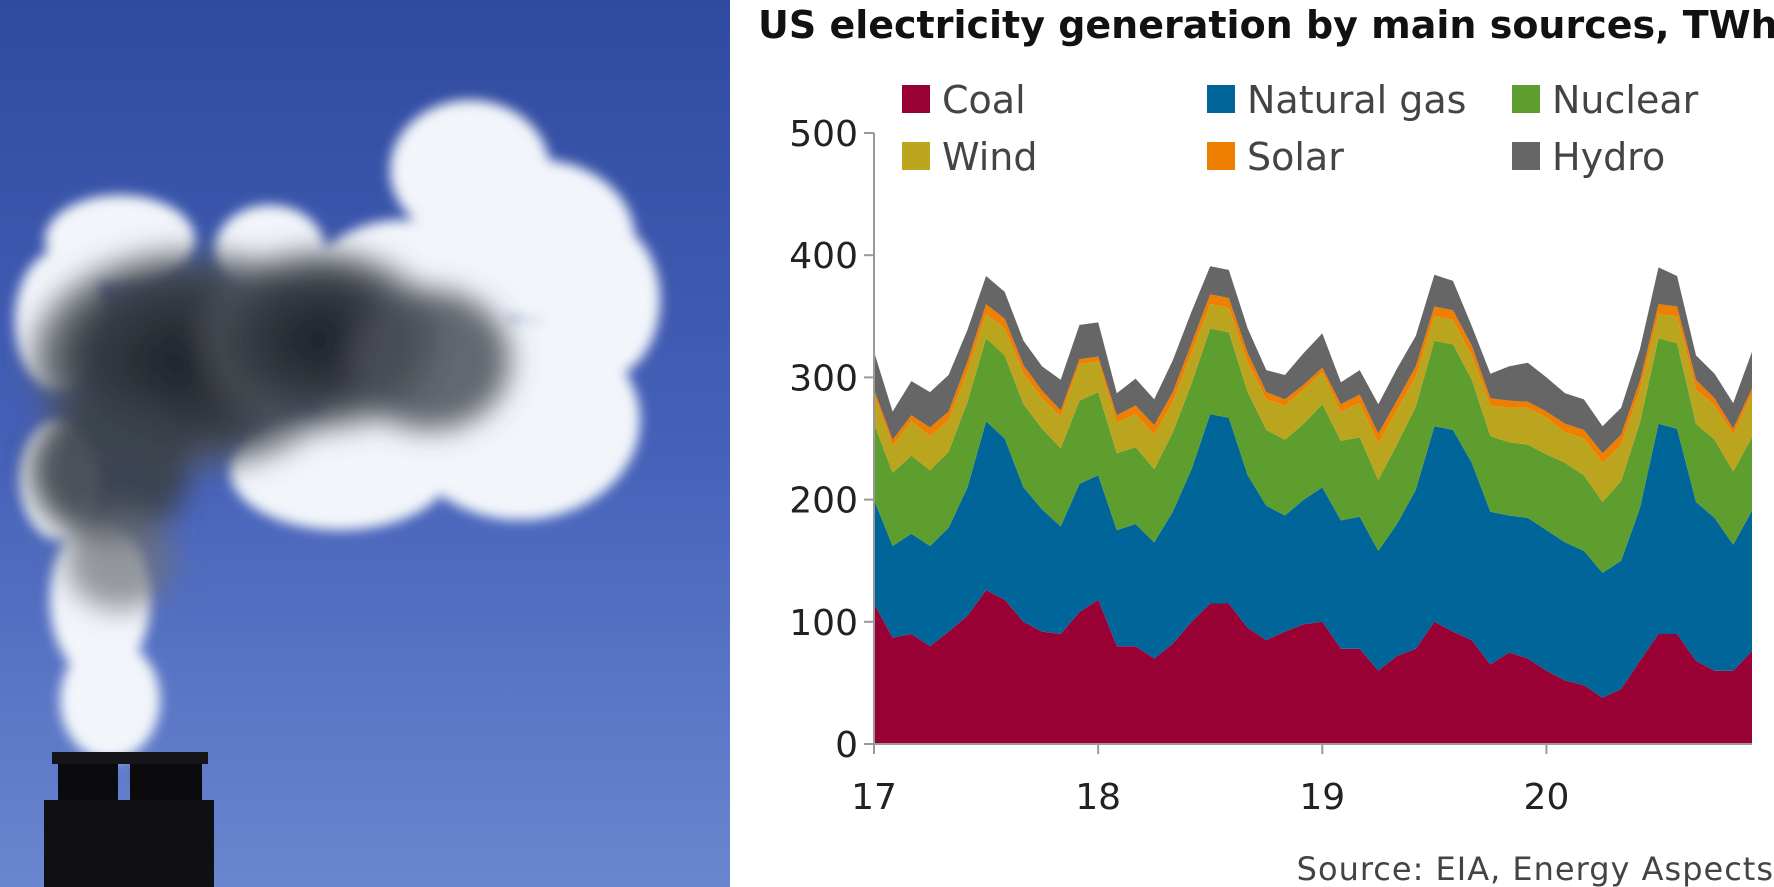 The height and width of the screenshot is (887, 1774). What do you see at coordinates (1535, 868) in the screenshot?
I see `source-note: Source: EIA, Energy Aspects` at bounding box center [1535, 868].